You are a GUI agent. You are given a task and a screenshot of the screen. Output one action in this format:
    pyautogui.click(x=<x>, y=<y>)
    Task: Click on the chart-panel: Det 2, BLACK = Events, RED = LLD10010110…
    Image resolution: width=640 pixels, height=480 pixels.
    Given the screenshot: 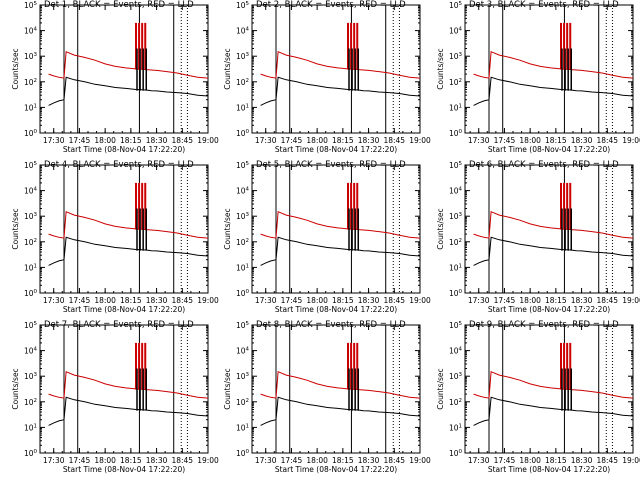 What is the action you would take?
    pyautogui.click(x=327, y=77)
    